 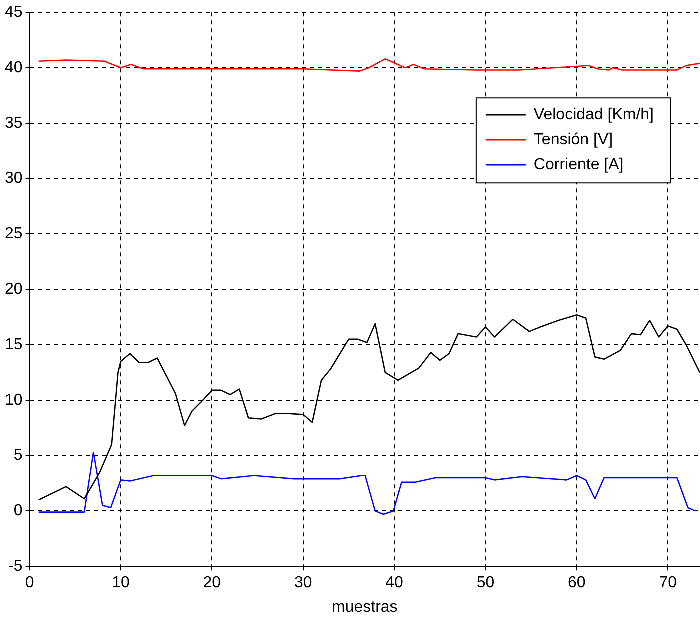 I want to click on legend-label: Tensión [V], so click(x=574, y=140).